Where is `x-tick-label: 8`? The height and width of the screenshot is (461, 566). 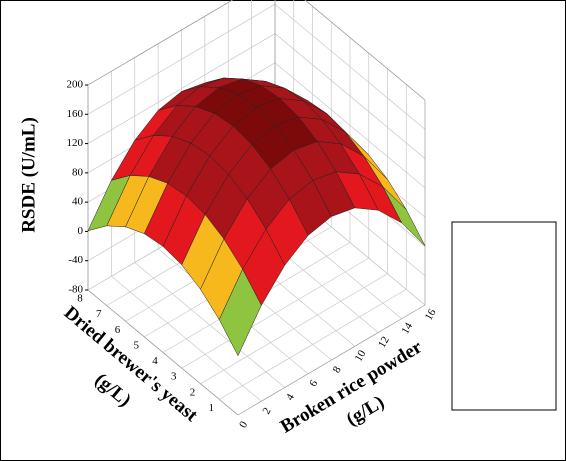
x-tick-label: 8 is located at coordinates (80, 299).